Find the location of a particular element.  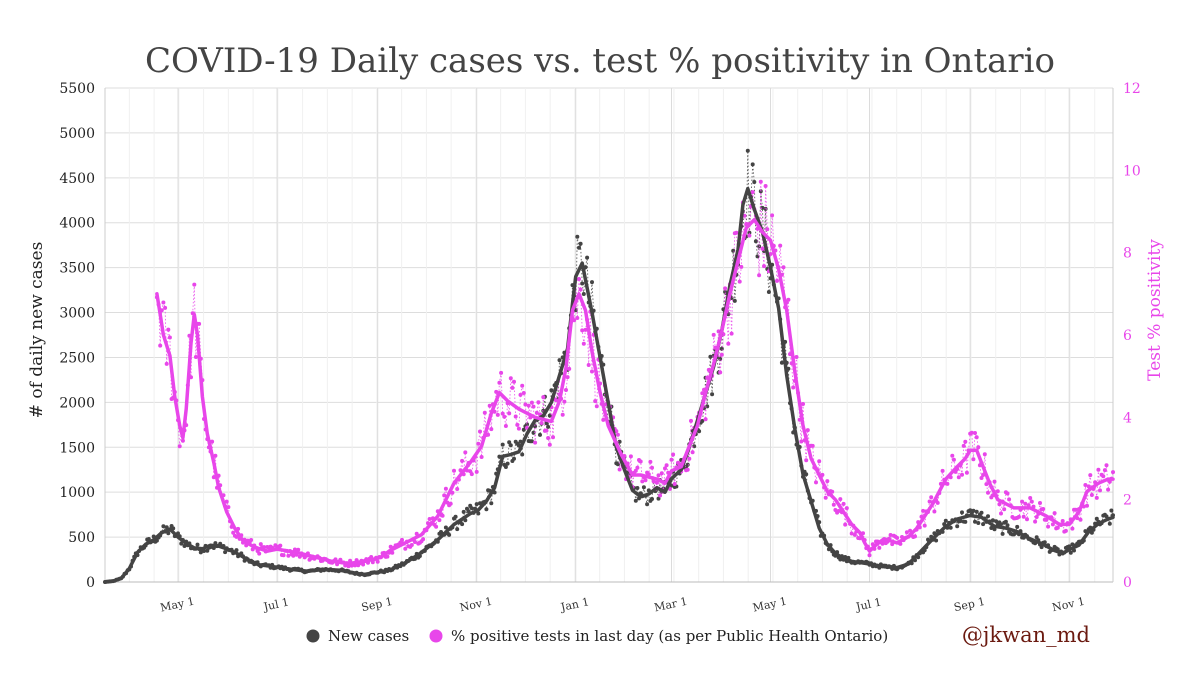

y2-tick-label: 4 is located at coordinates (1127, 418).